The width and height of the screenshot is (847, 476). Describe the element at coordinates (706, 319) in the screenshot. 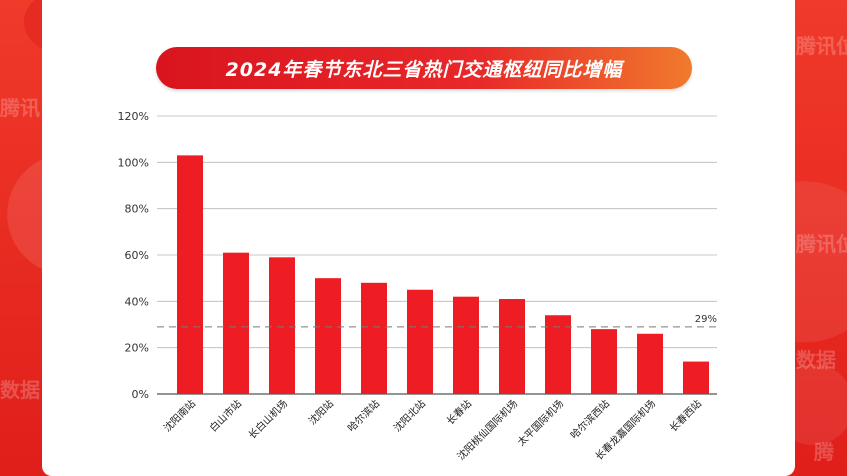

I see `reference-line-label: 29%` at that location.